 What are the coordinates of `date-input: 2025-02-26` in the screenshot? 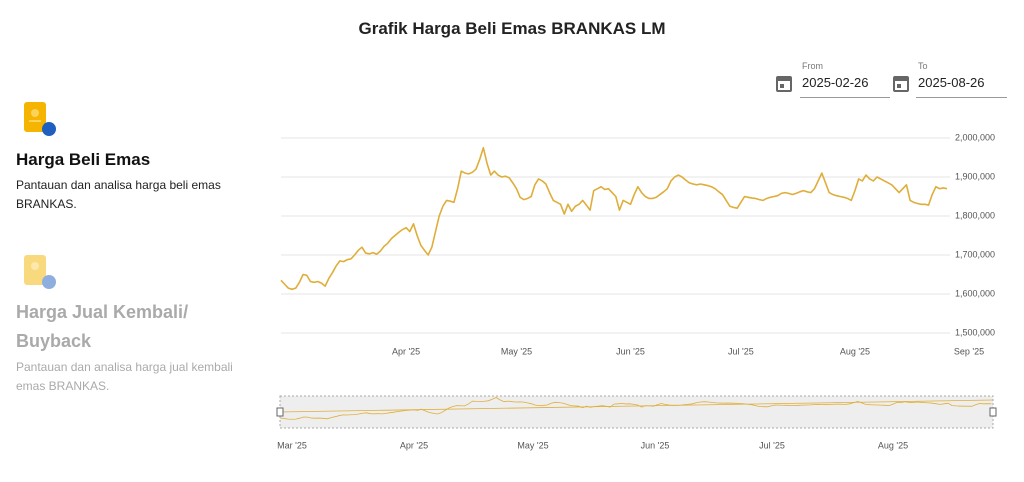 It's located at (835, 82).